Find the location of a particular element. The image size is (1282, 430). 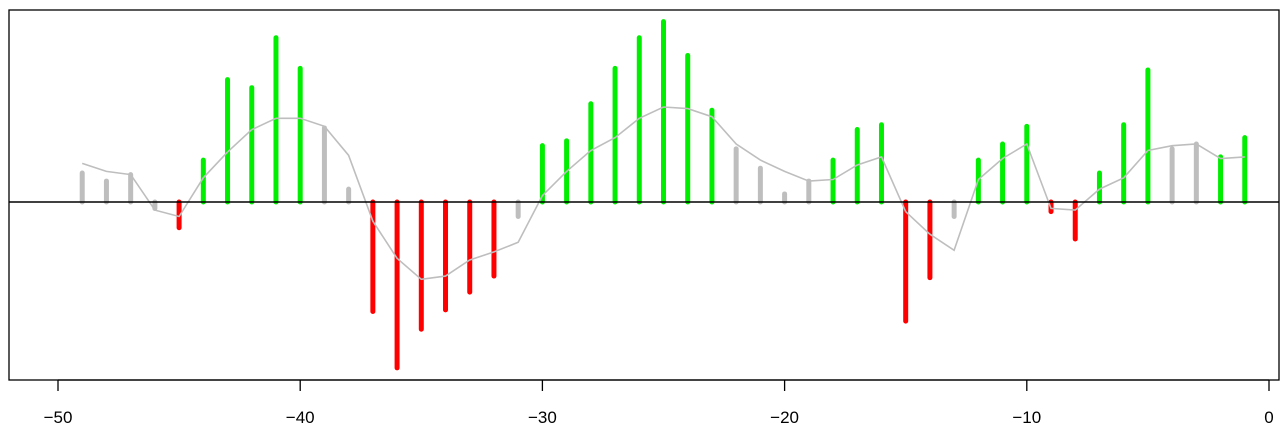

x-tick-label-6: 0 is located at coordinates (1268, 417).